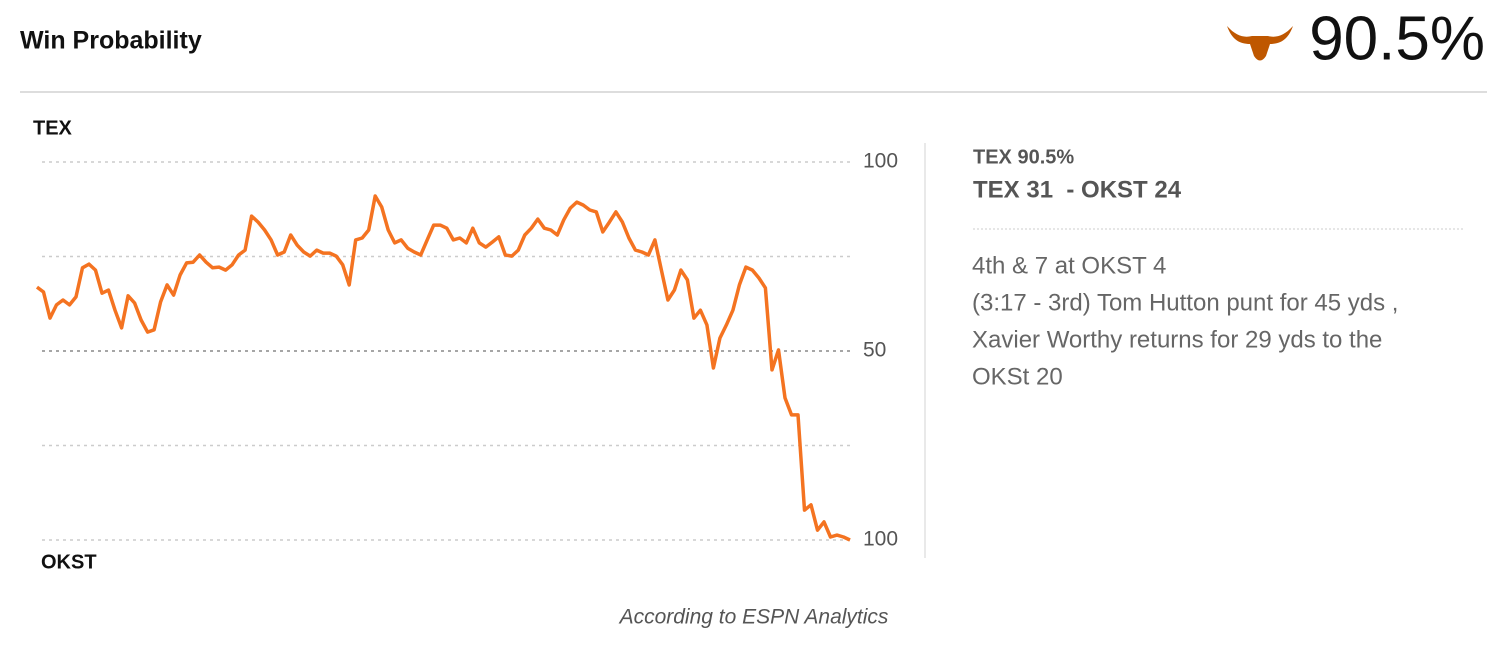 The height and width of the screenshot is (650, 1507). What do you see at coordinates (111, 41) in the screenshot?
I see `title: Win Probability` at bounding box center [111, 41].